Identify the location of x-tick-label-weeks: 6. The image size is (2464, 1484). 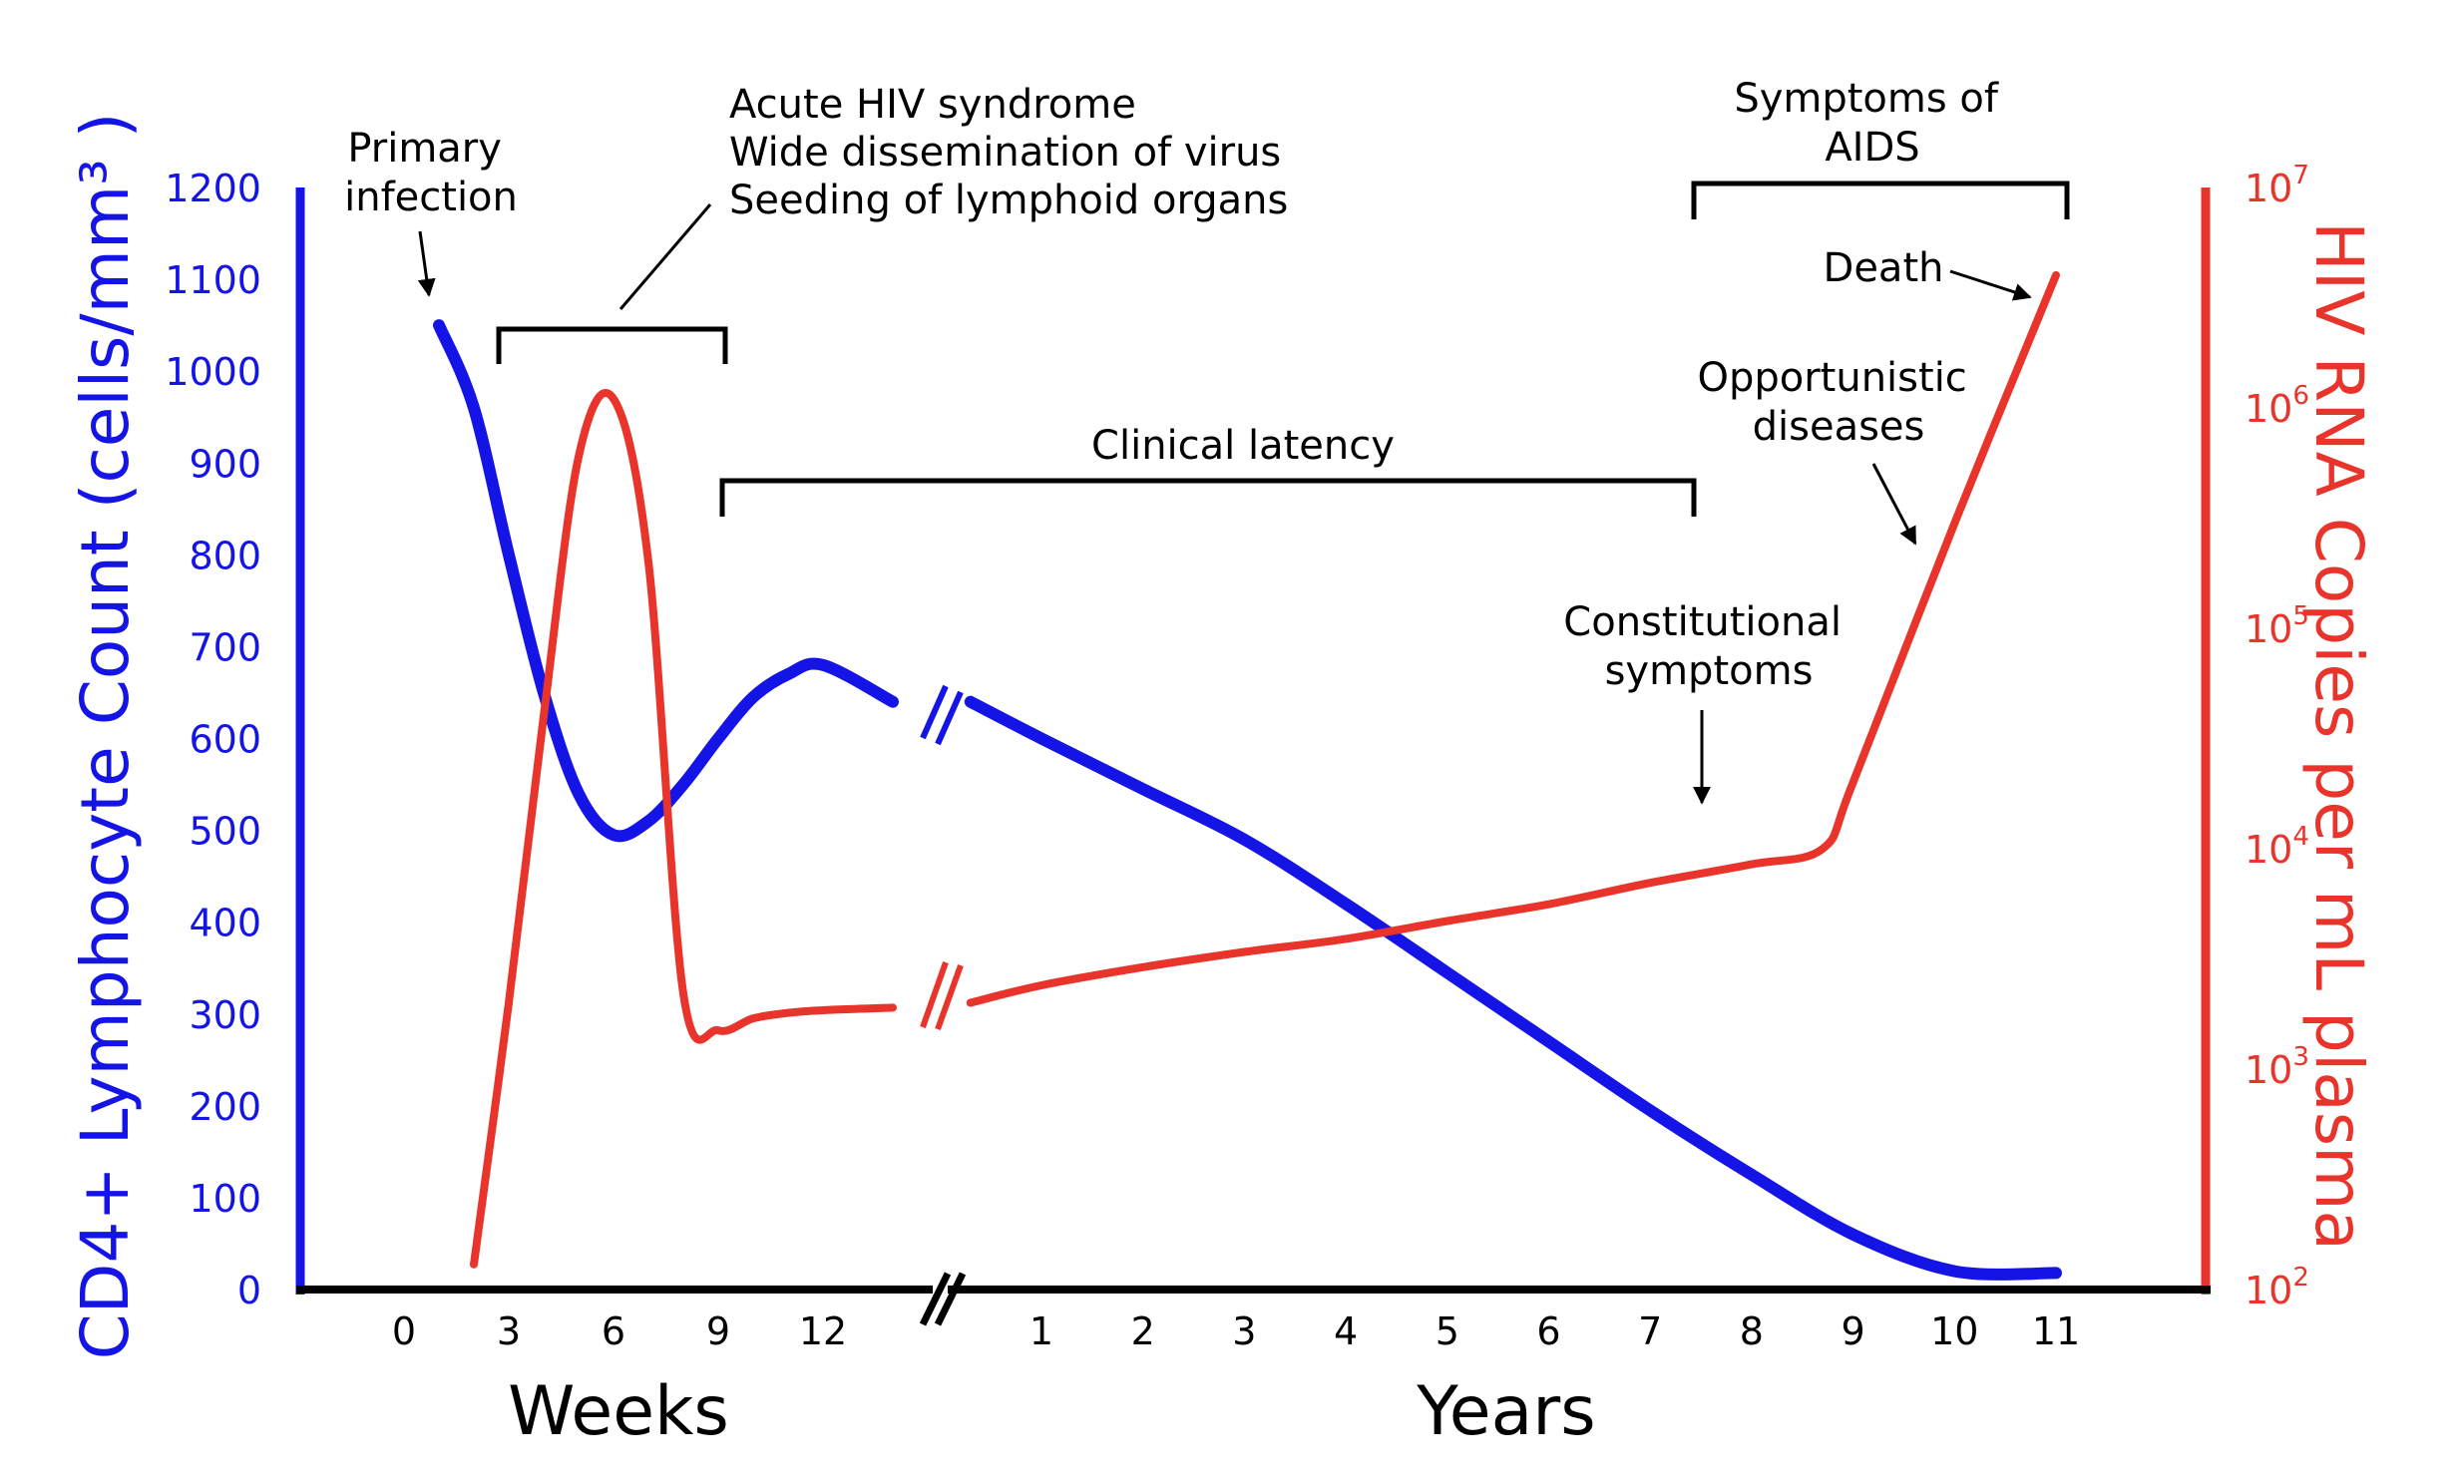
(613, 1331).